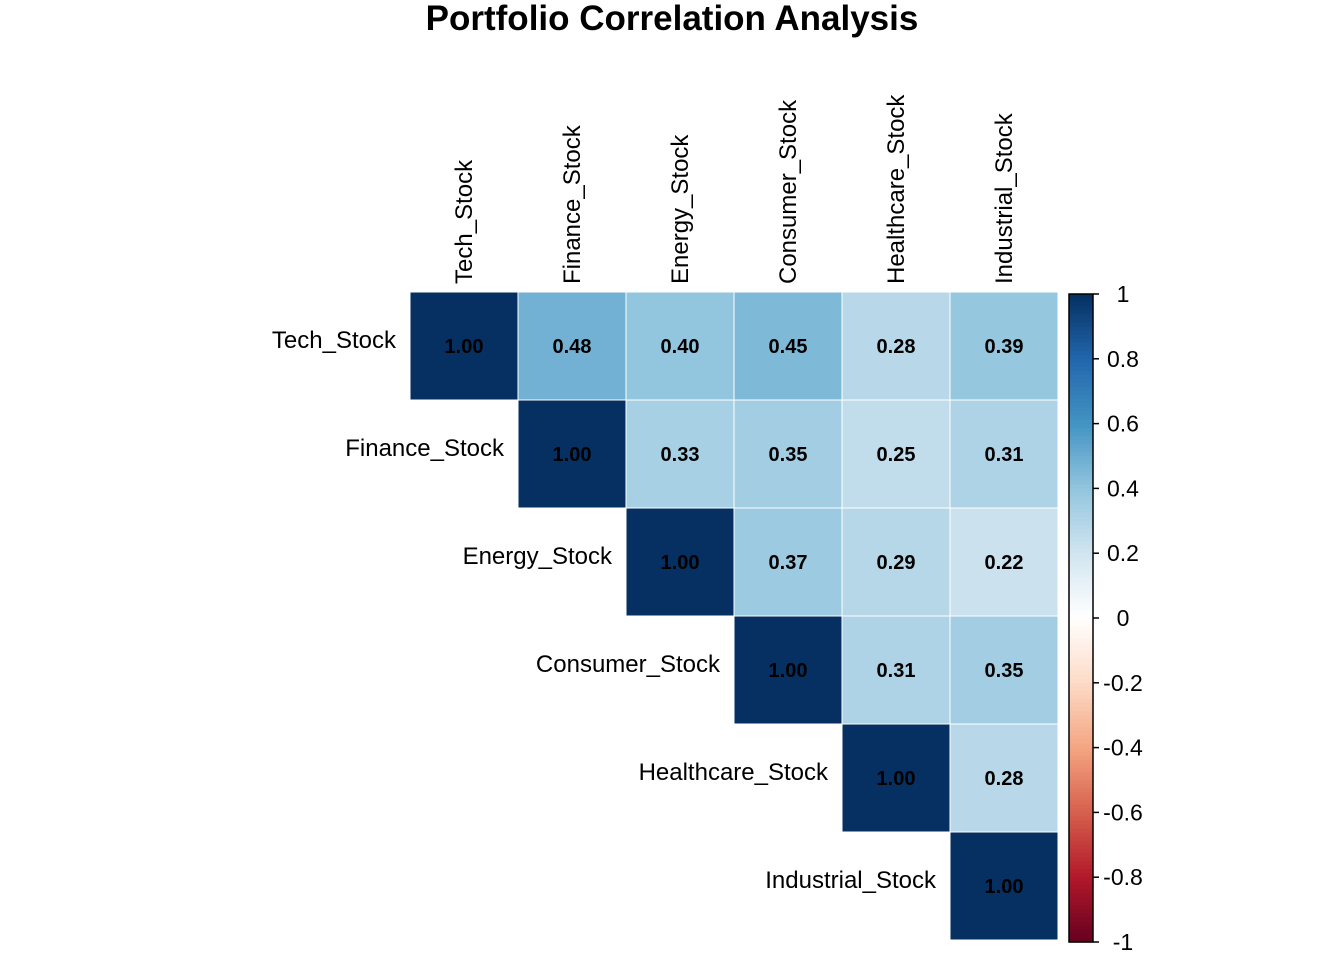 This screenshot has height=960, width=1344. I want to click on cell-tech-stock-industrial-stock, so click(1004, 346).